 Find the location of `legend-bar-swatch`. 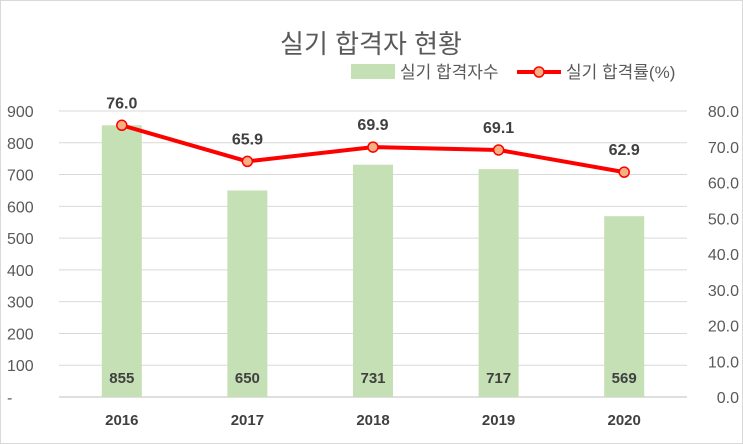

legend-bar-swatch is located at coordinates (373, 71).